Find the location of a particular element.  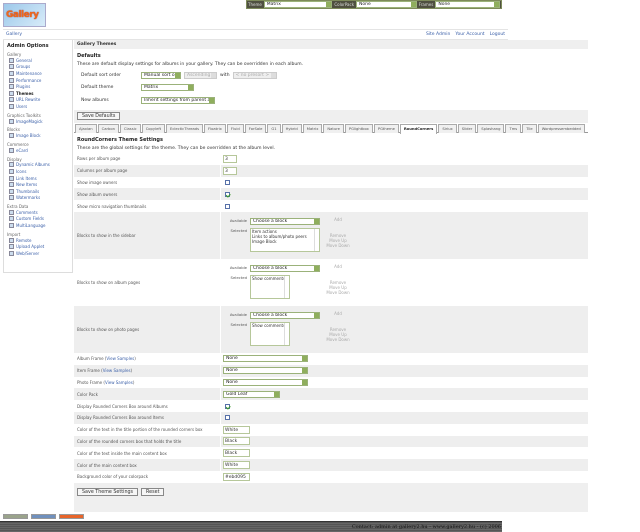

color-input-c5: #ebd095 is located at coordinates (236, 476).